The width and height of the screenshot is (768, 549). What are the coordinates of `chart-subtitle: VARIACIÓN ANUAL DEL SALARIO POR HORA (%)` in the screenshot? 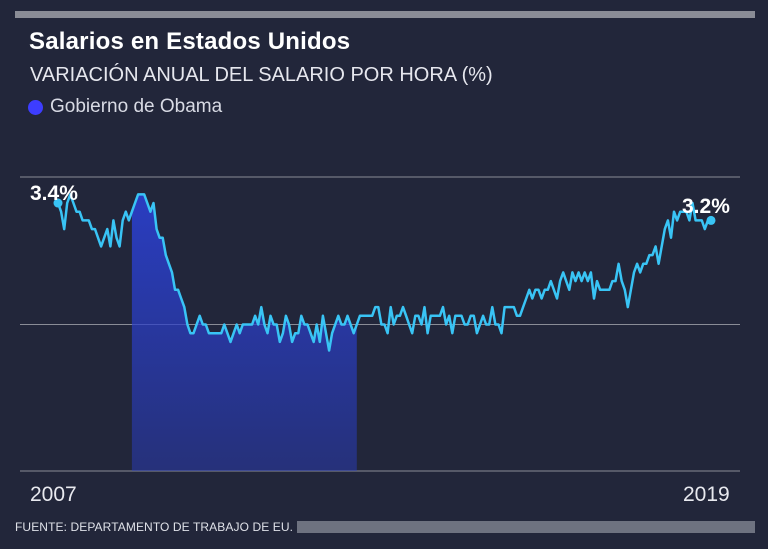 It's located at (261, 75).